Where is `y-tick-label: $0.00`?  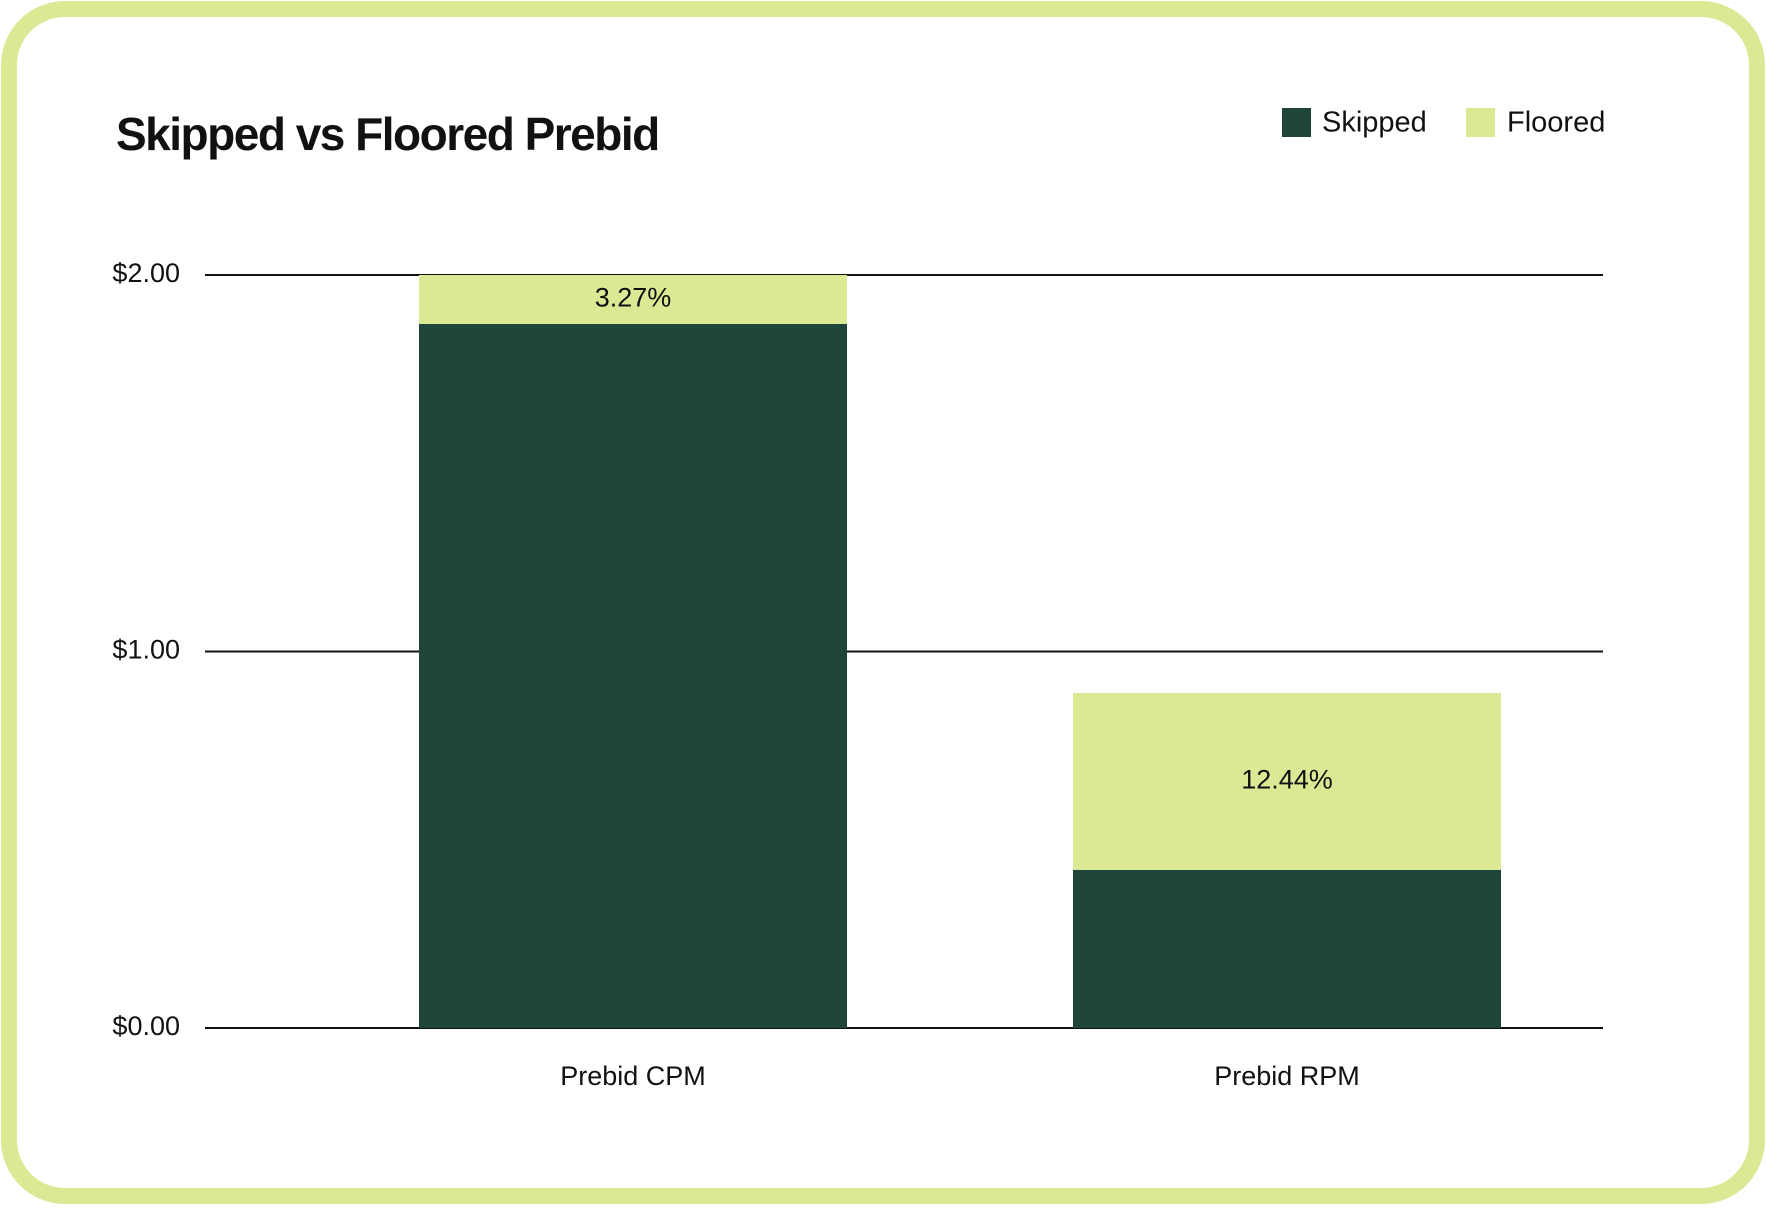
y-tick-label: $0.00 is located at coordinates (146, 1026).